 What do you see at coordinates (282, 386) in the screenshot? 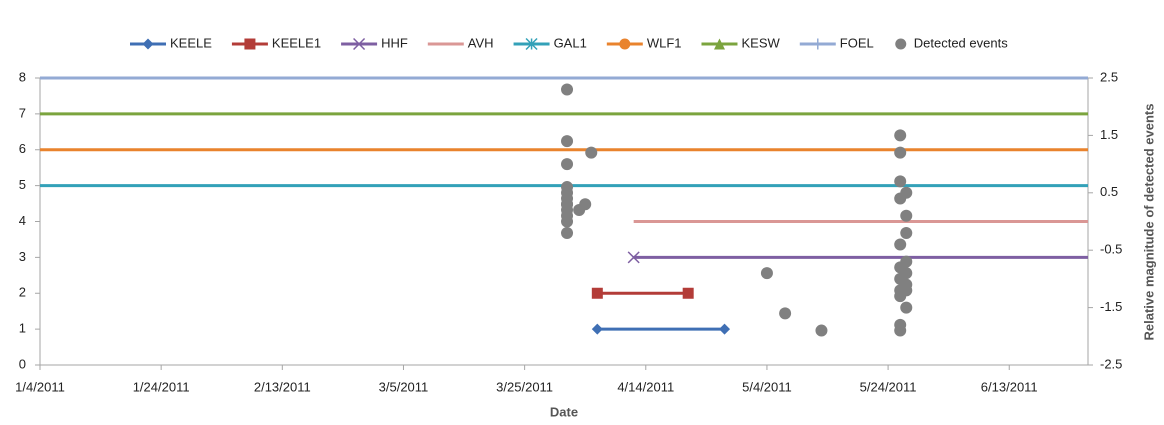
I see `x-tick-label: 2/13/2011` at bounding box center [282, 386].